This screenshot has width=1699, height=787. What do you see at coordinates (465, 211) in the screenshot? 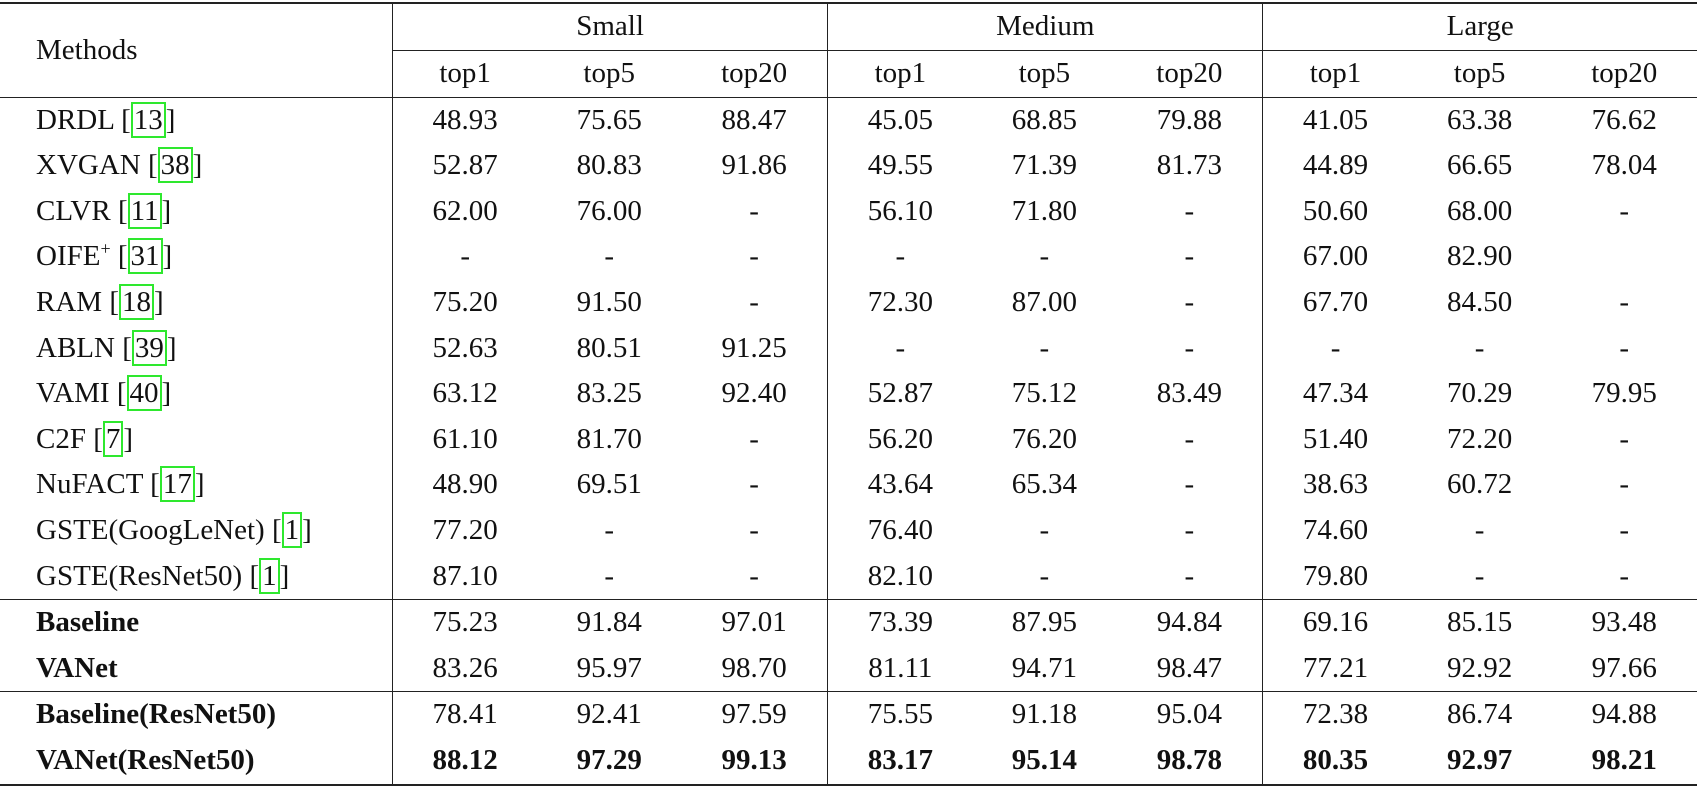
I see `value-cell: 62.00` at bounding box center [465, 211].